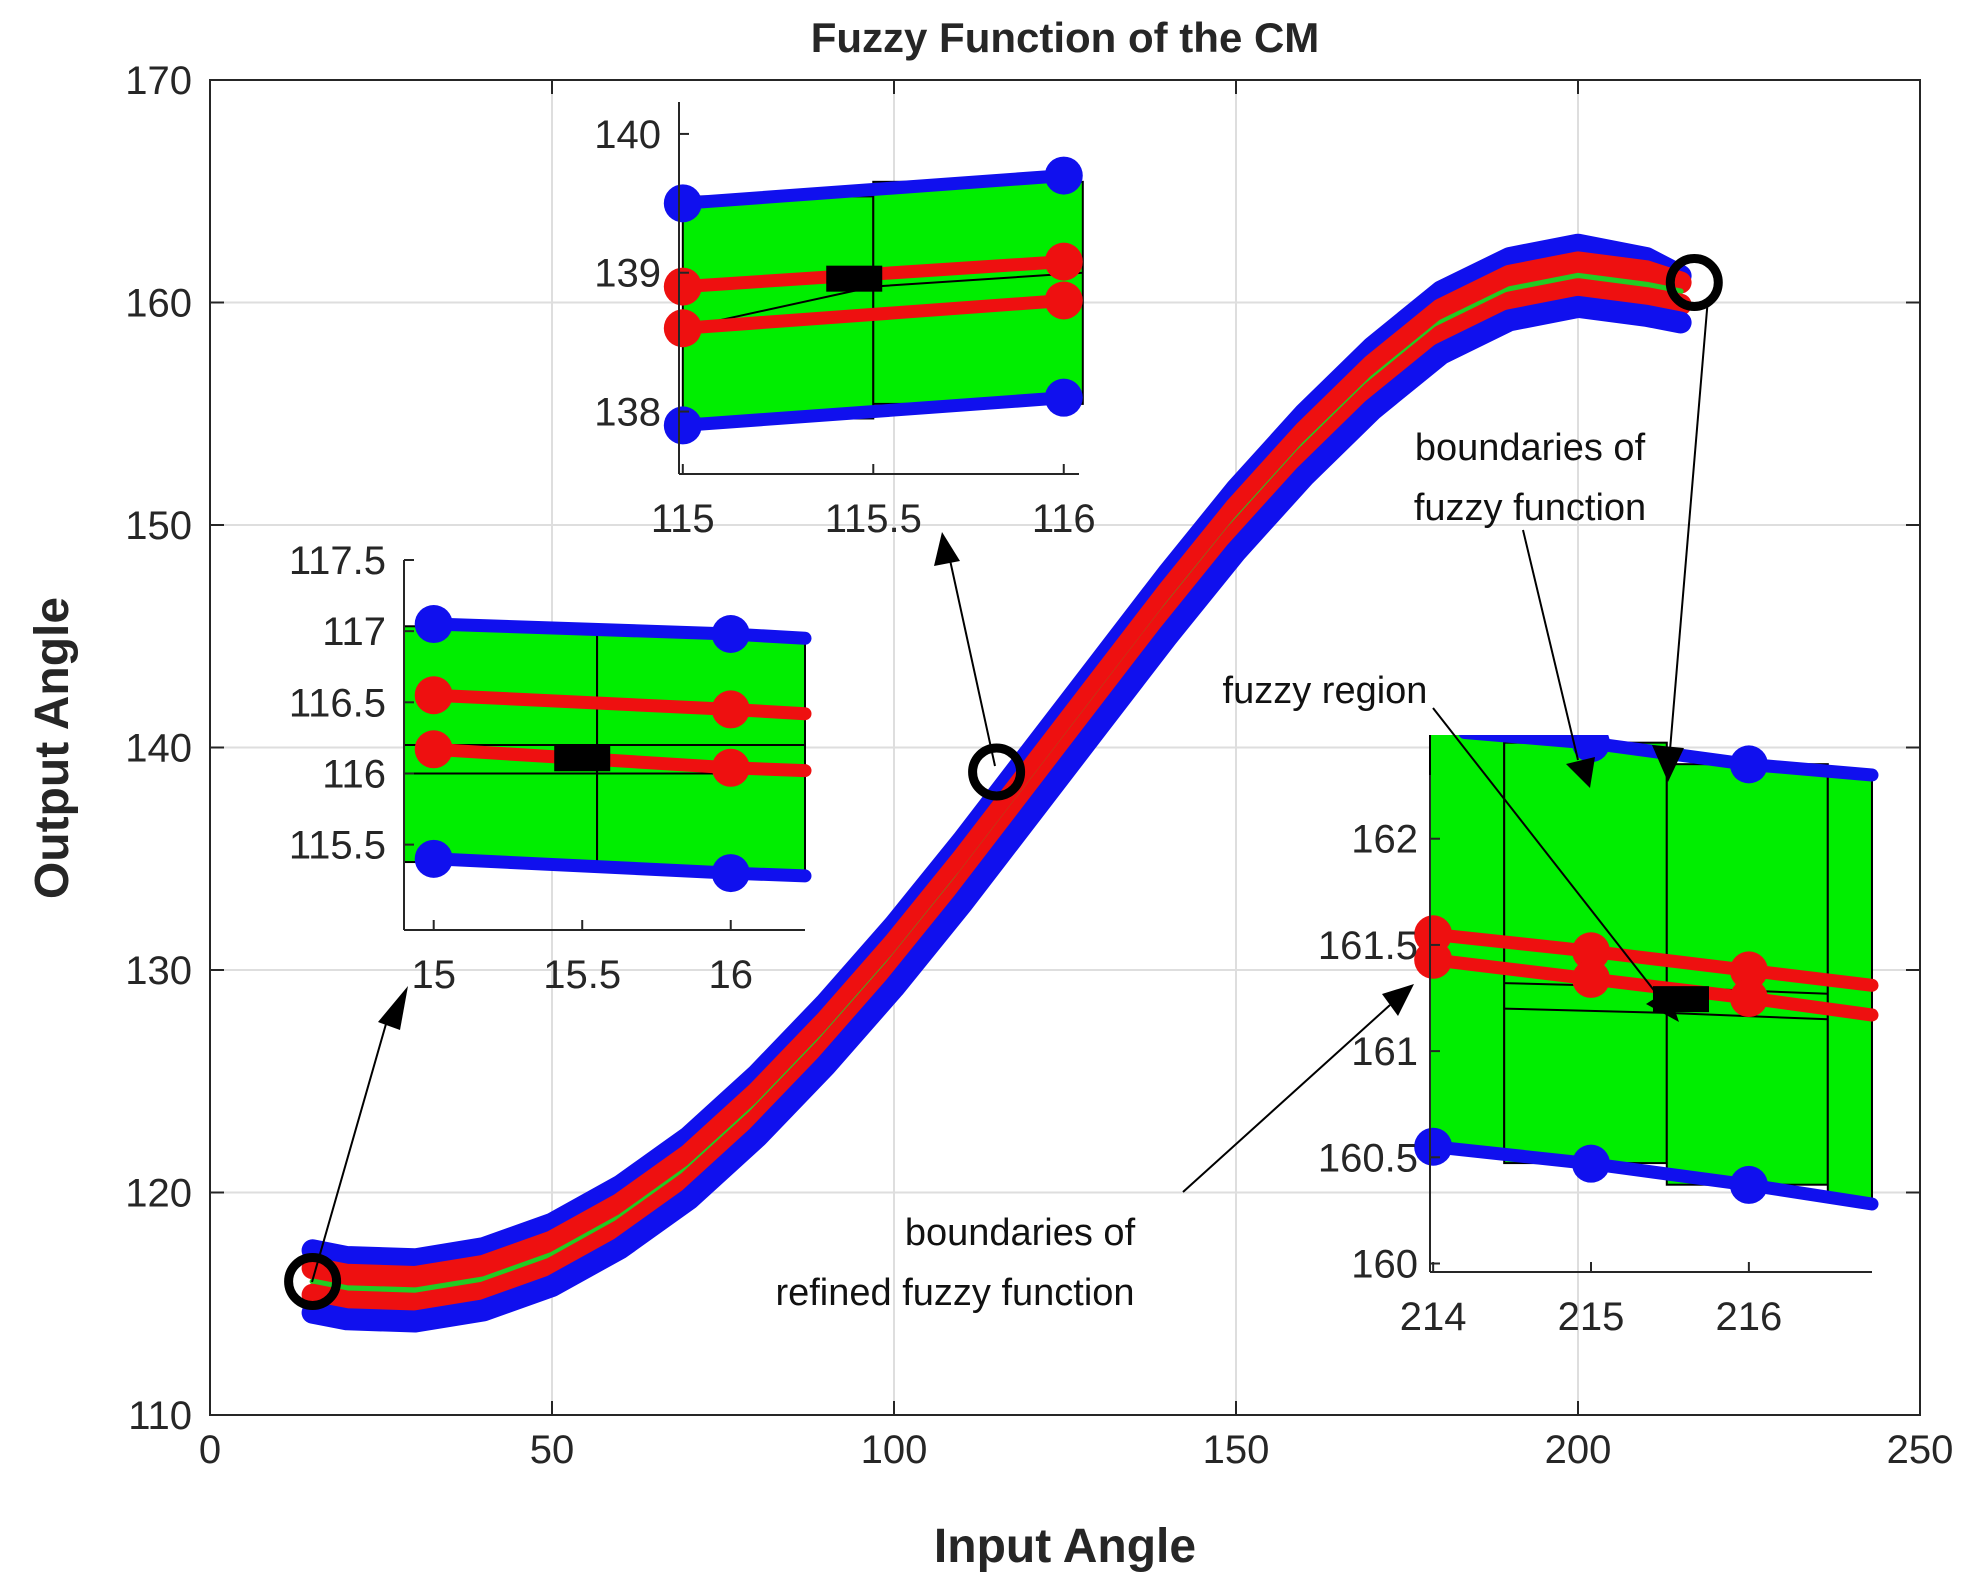  I want to click on inset-x-tick-label: 215, so click(1591, 1317).